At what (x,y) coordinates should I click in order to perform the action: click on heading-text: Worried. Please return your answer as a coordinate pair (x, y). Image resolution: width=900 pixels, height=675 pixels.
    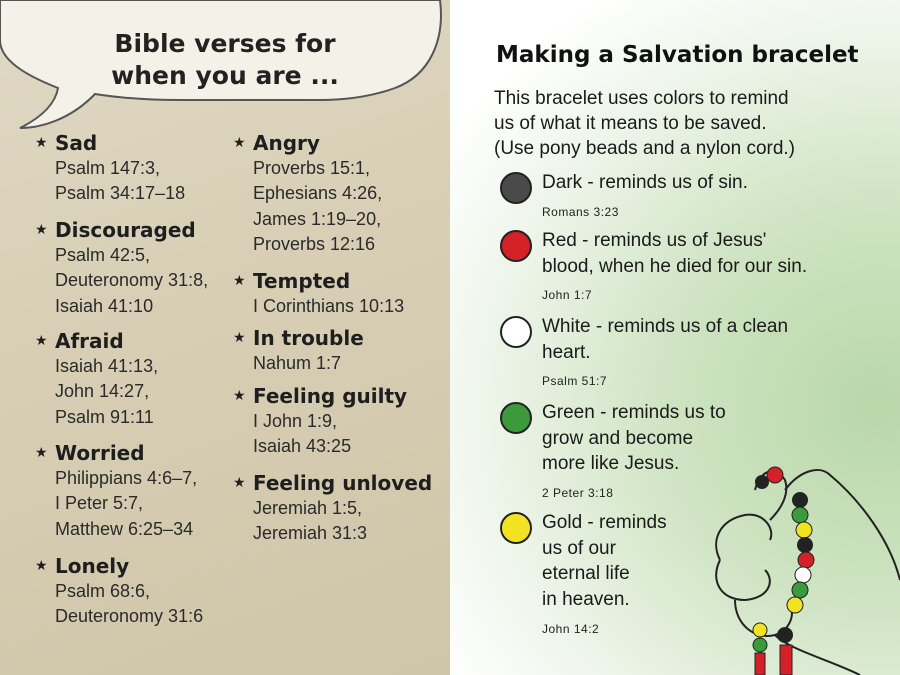
    Looking at the image, I should click on (100, 453).